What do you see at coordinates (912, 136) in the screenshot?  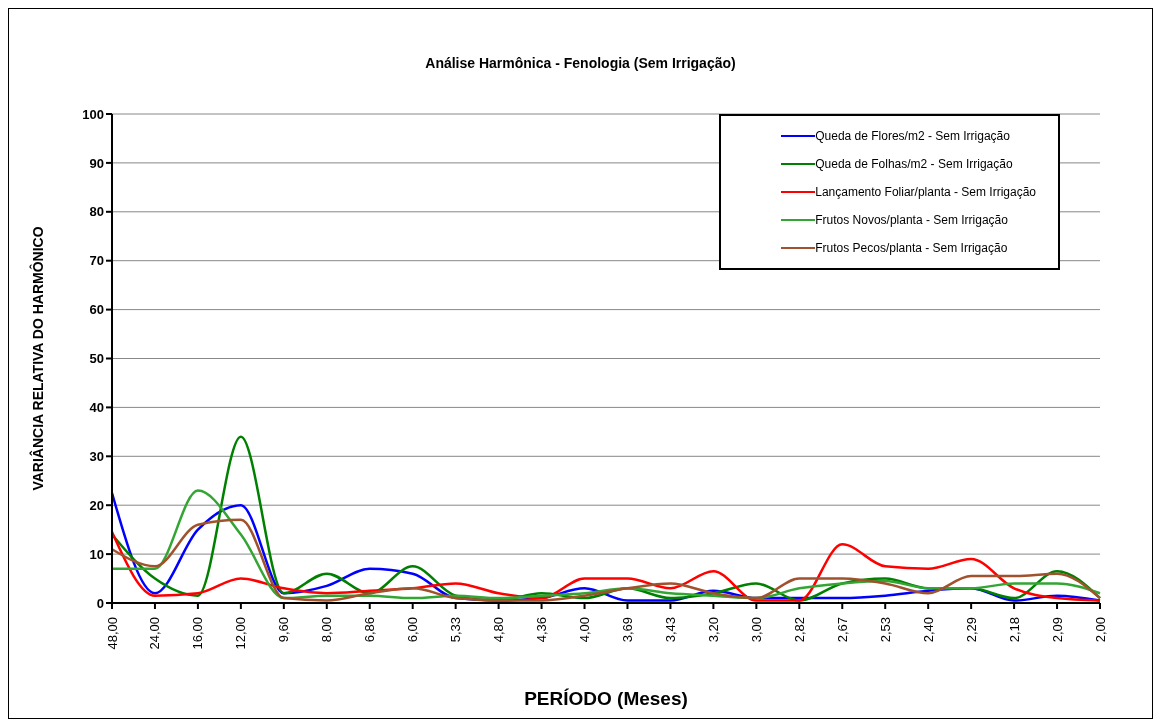 I see `legend-label: Queda de Flores/m2 - Sem Irrigação` at bounding box center [912, 136].